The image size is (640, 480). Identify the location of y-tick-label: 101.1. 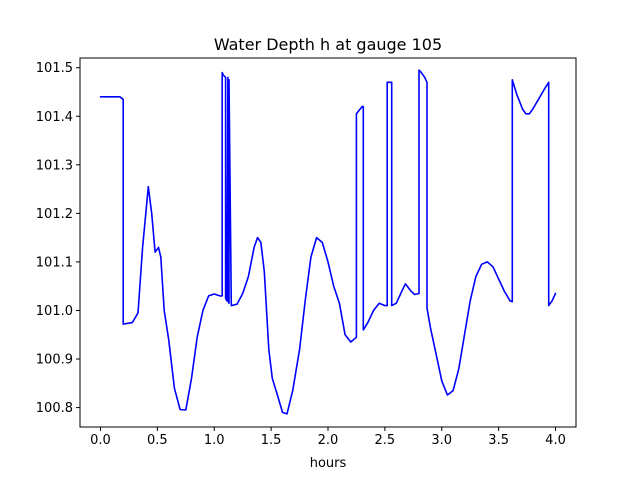
(54, 262).